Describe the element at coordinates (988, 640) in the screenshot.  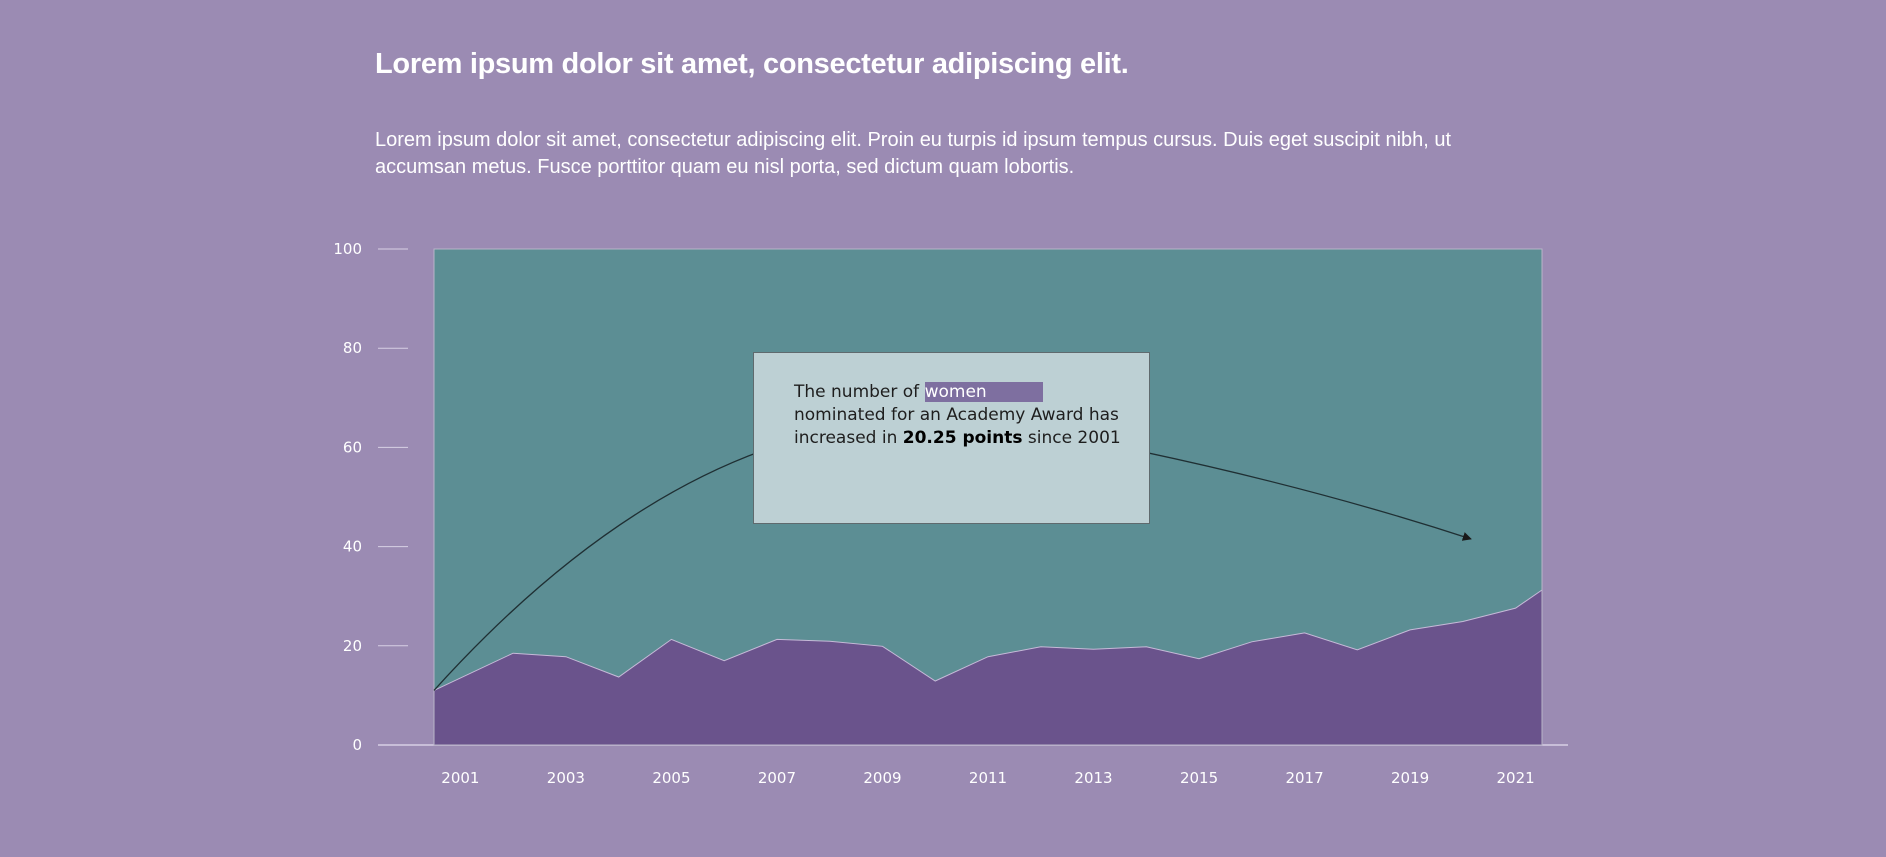
I see `women-boundary-line` at that location.